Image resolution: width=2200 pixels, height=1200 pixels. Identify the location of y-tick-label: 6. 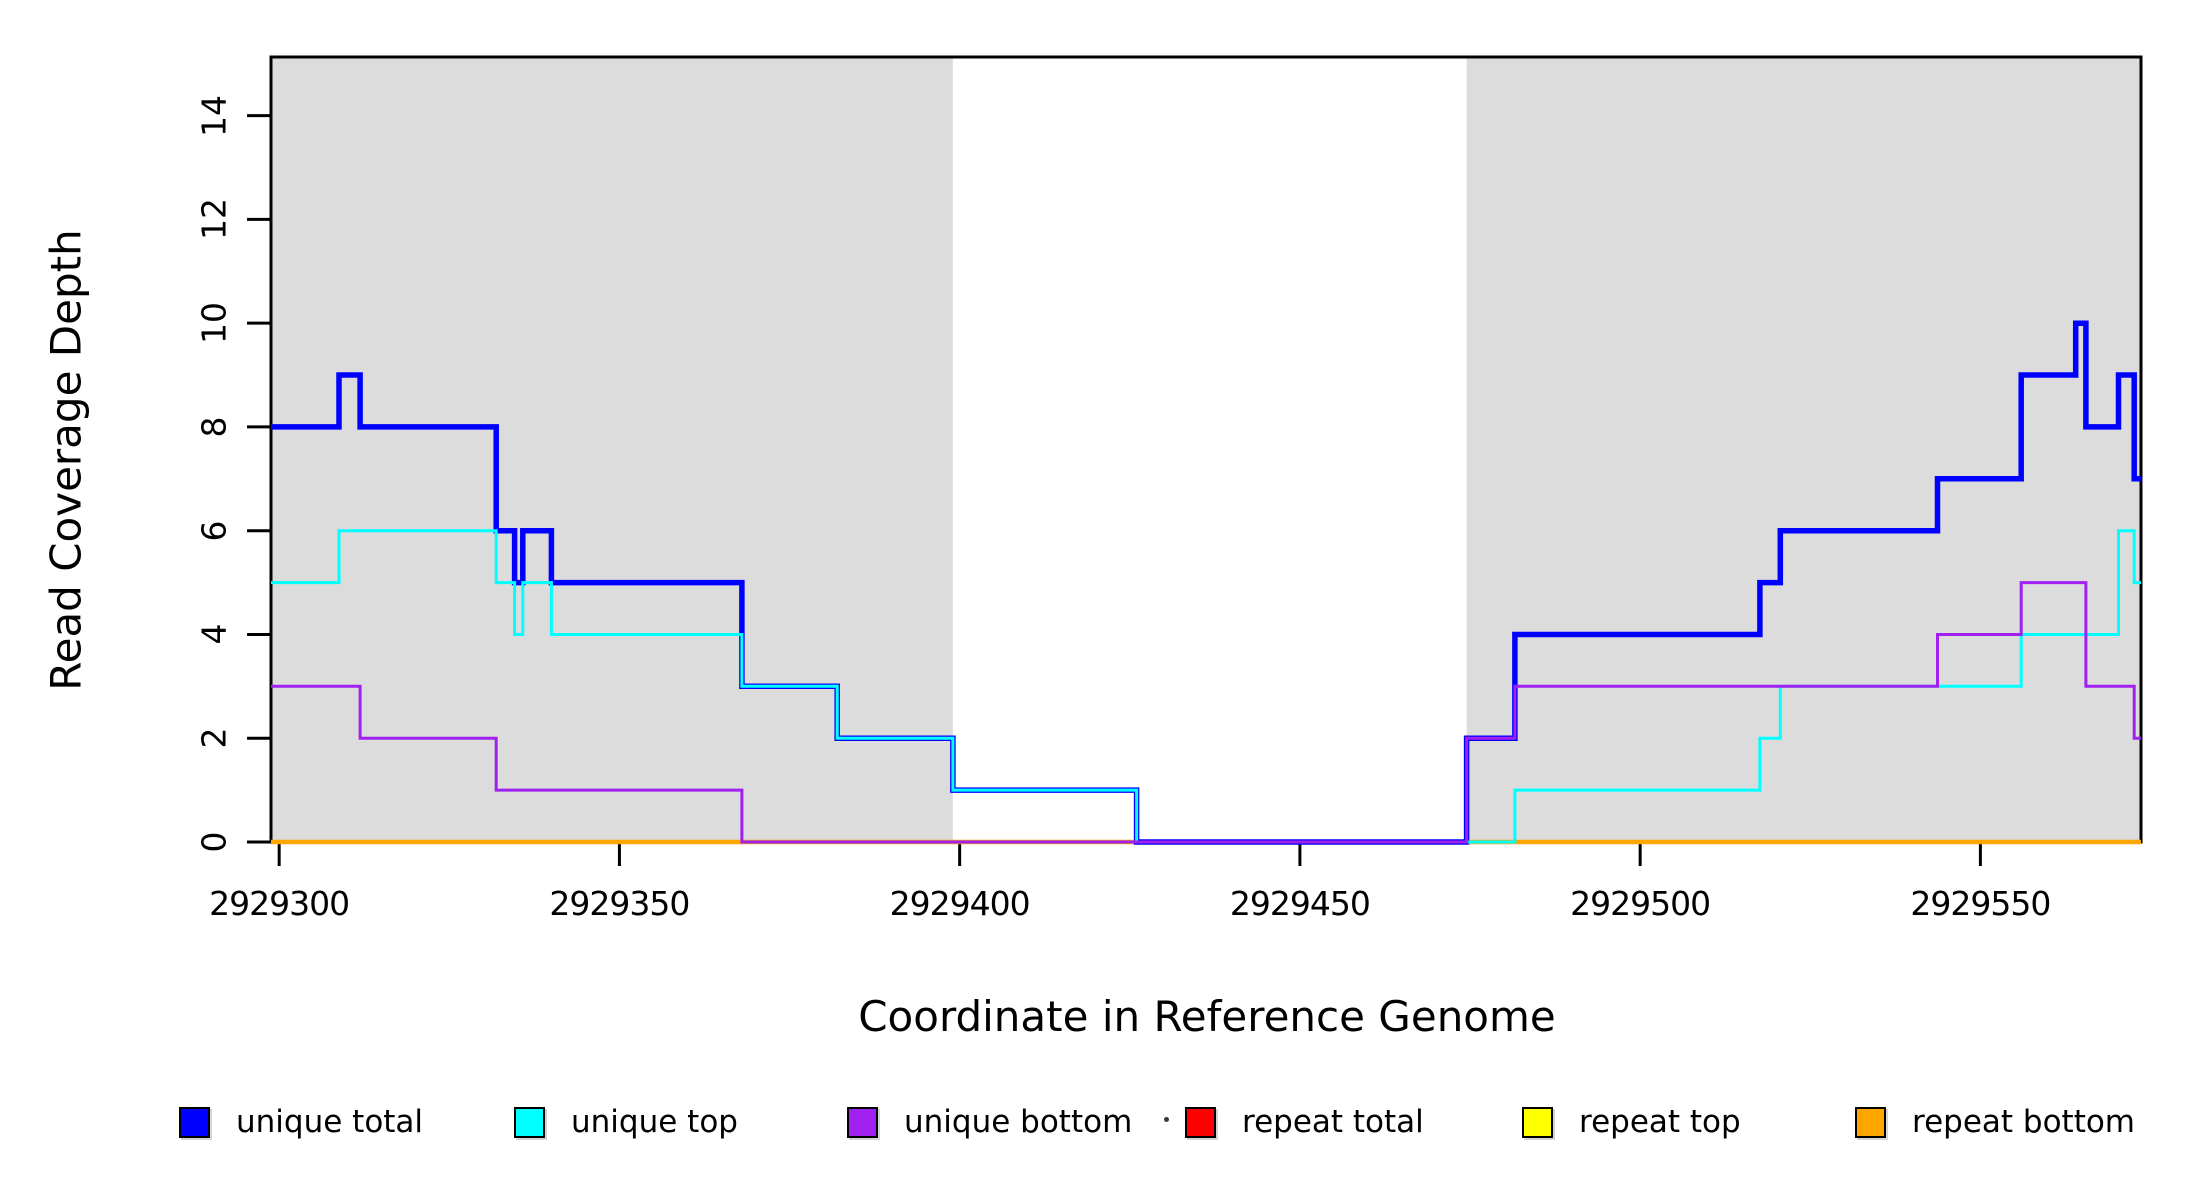
(214, 531).